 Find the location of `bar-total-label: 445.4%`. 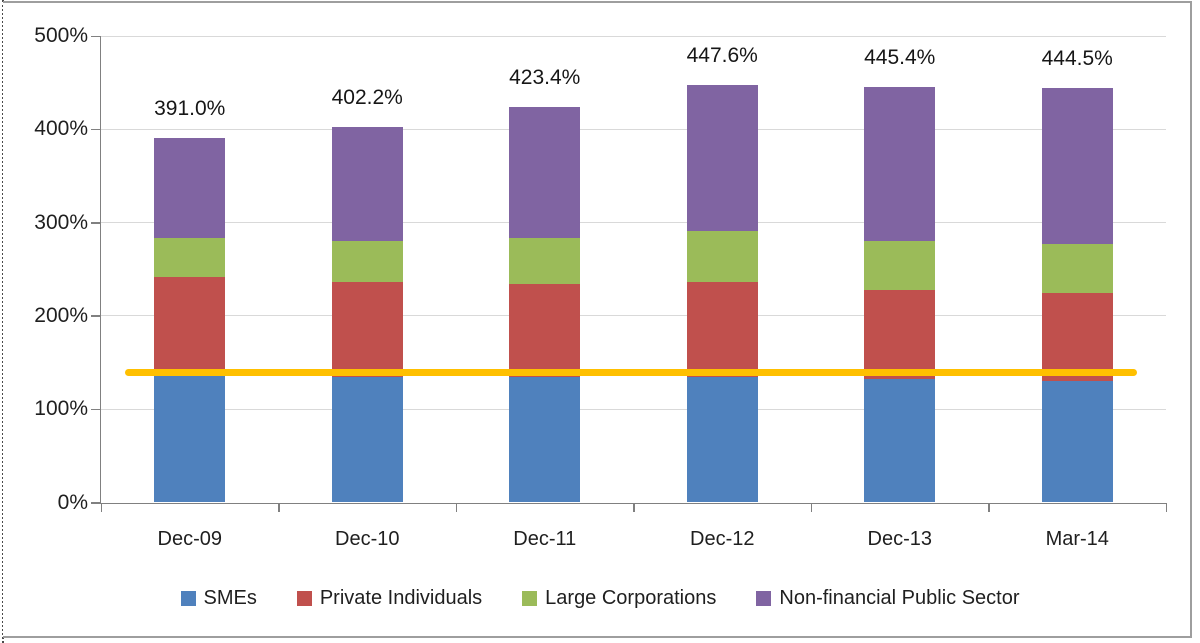

bar-total-label: 445.4% is located at coordinates (900, 57).